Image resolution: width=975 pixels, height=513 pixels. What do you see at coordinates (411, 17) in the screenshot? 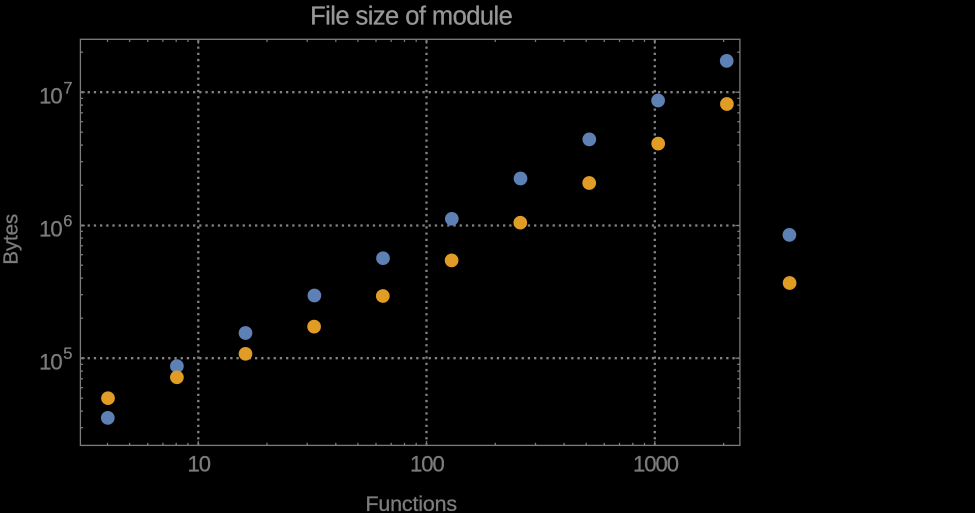
I see `svg-text: File size of module` at bounding box center [411, 17].